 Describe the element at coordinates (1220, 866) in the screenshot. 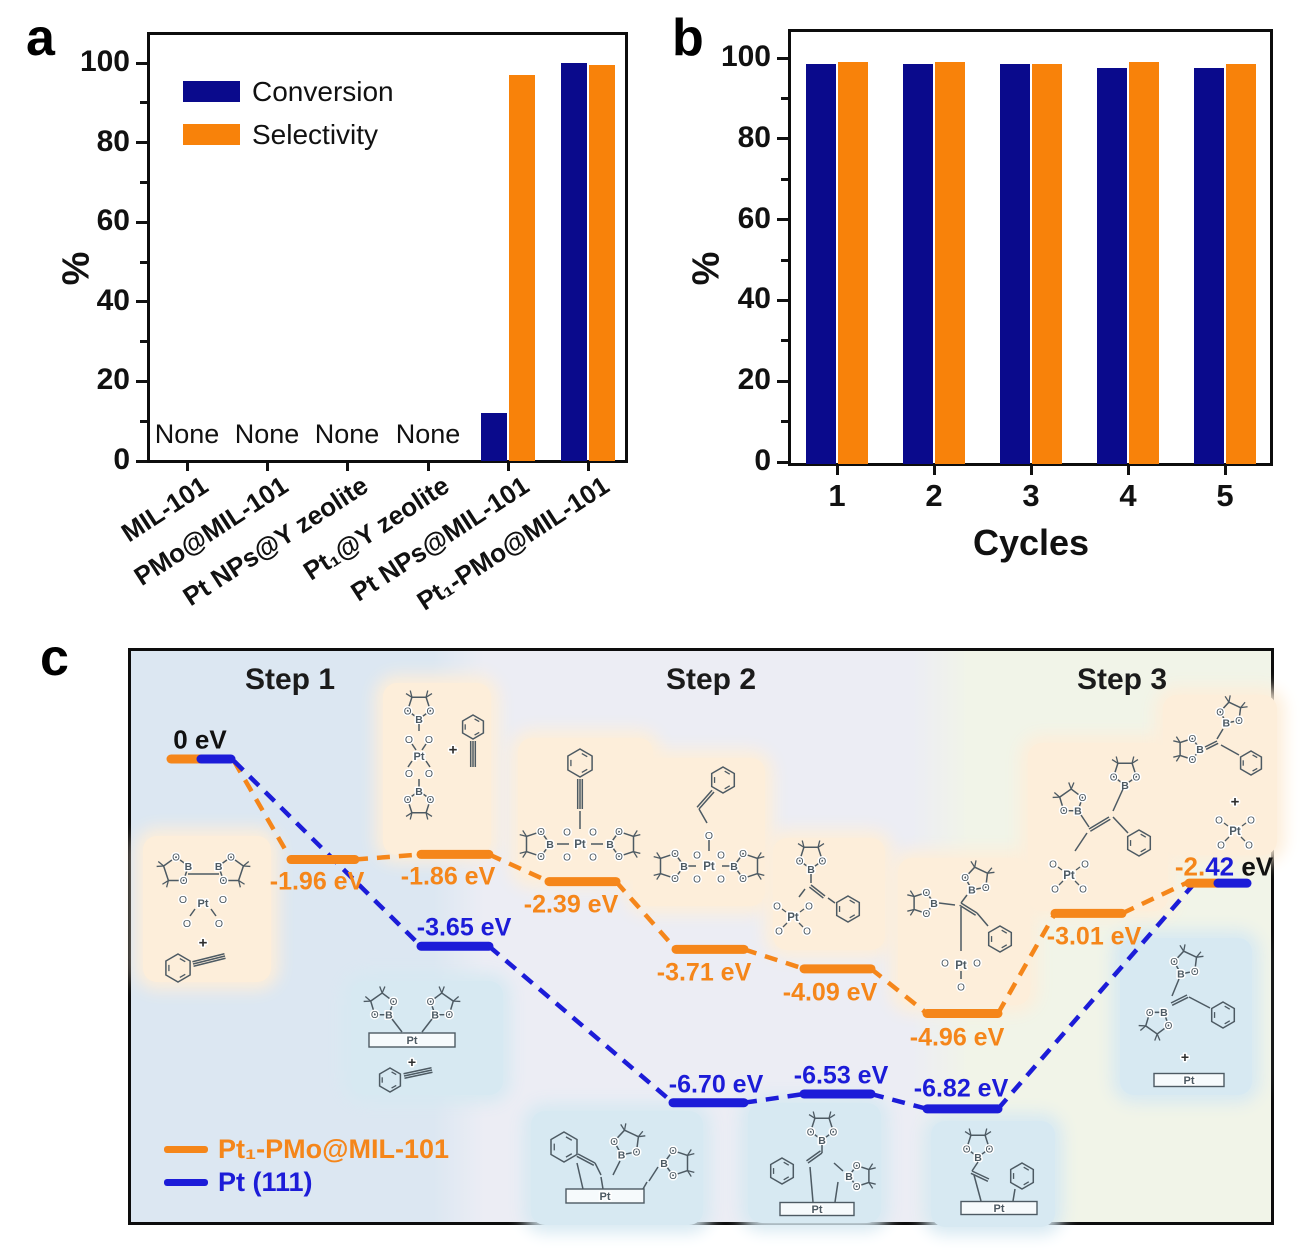

I see `end-label-part: 42` at that location.